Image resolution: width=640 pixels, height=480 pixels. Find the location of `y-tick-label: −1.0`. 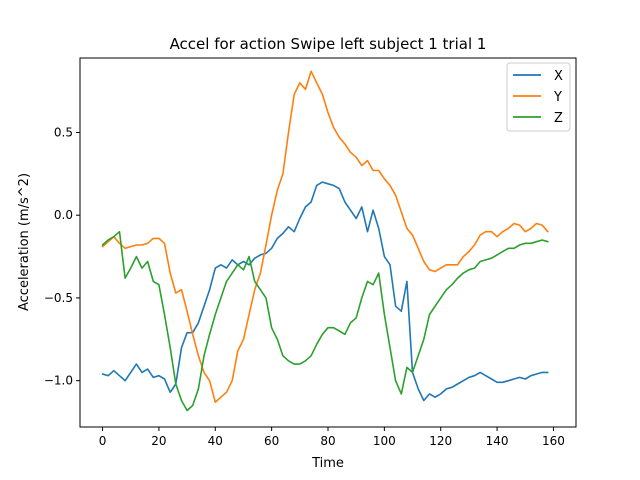

y-tick-label: −1.0 is located at coordinates (58, 381).